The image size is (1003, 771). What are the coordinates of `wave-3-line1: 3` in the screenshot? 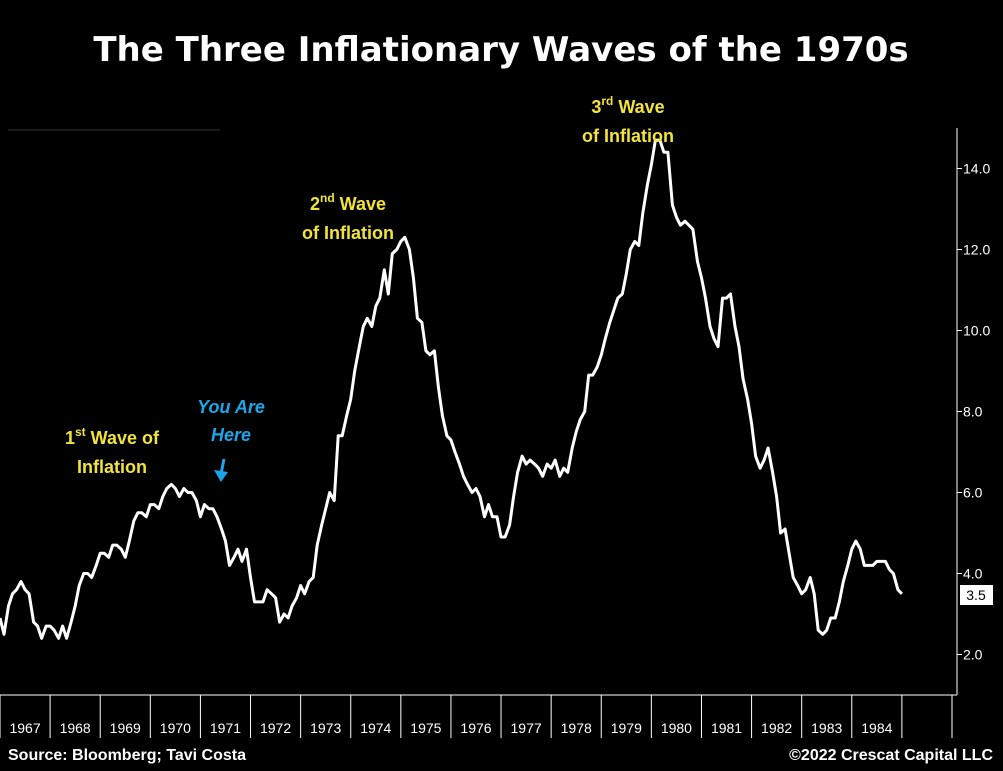 It's located at (596, 107).